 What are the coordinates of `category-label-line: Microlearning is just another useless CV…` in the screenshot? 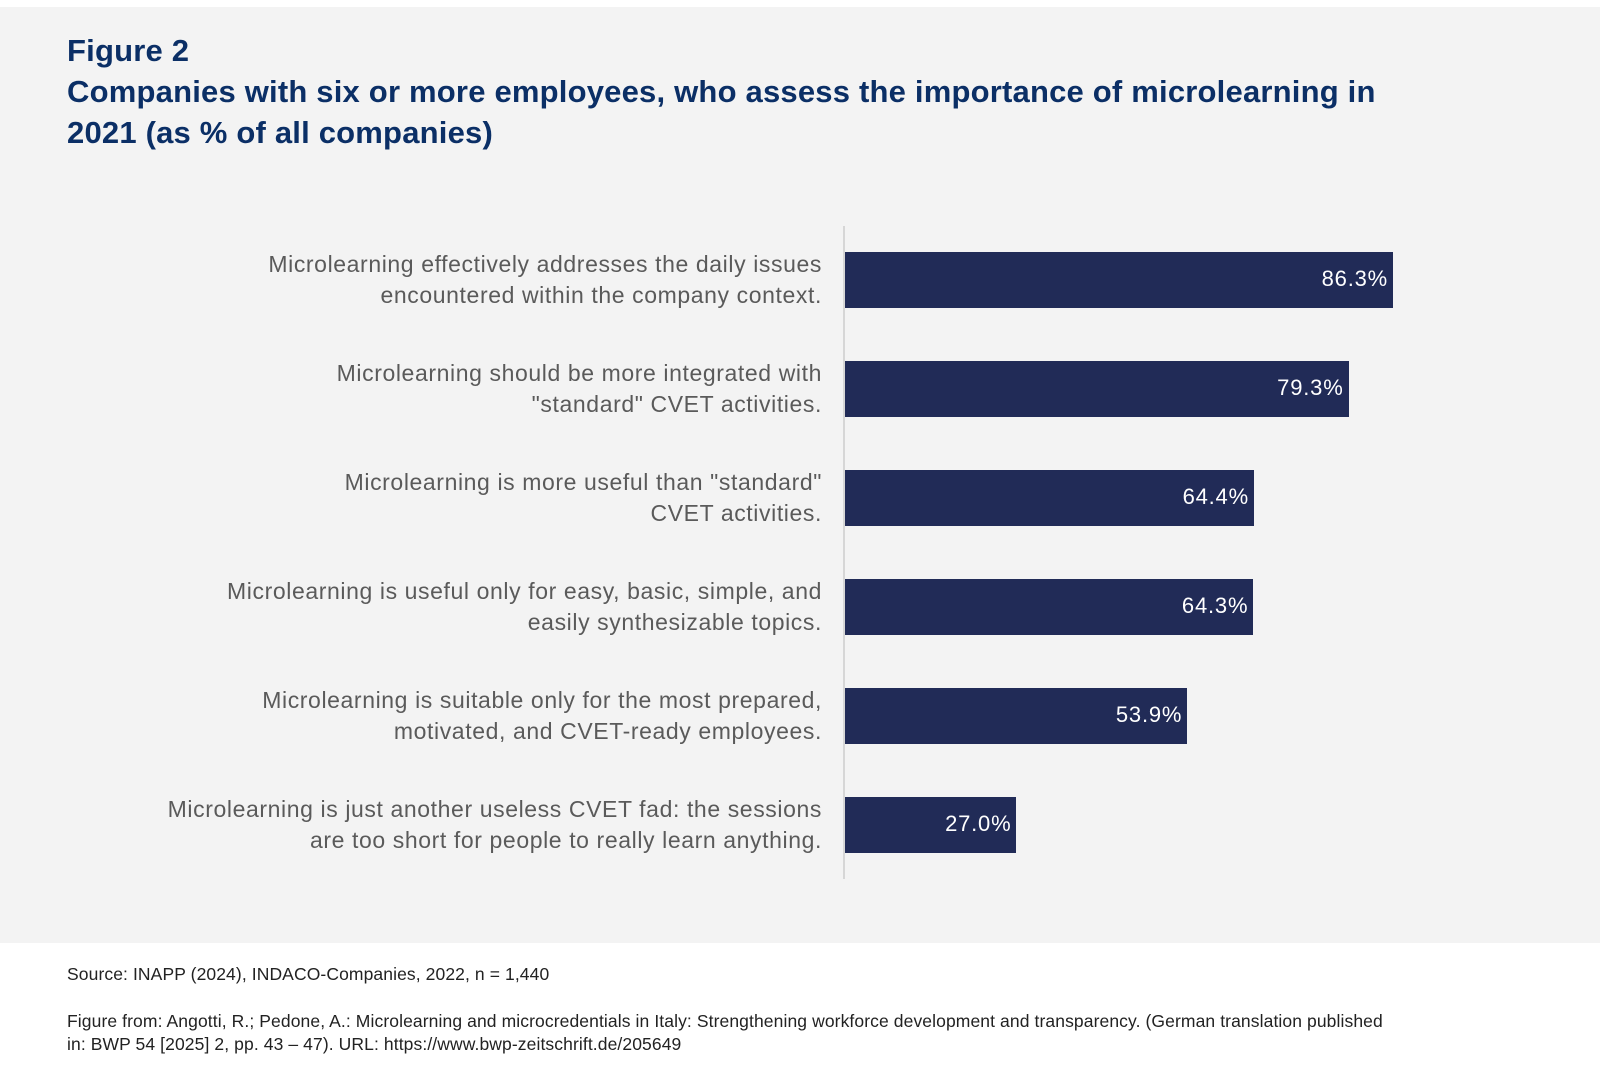 It's located at (494, 809).